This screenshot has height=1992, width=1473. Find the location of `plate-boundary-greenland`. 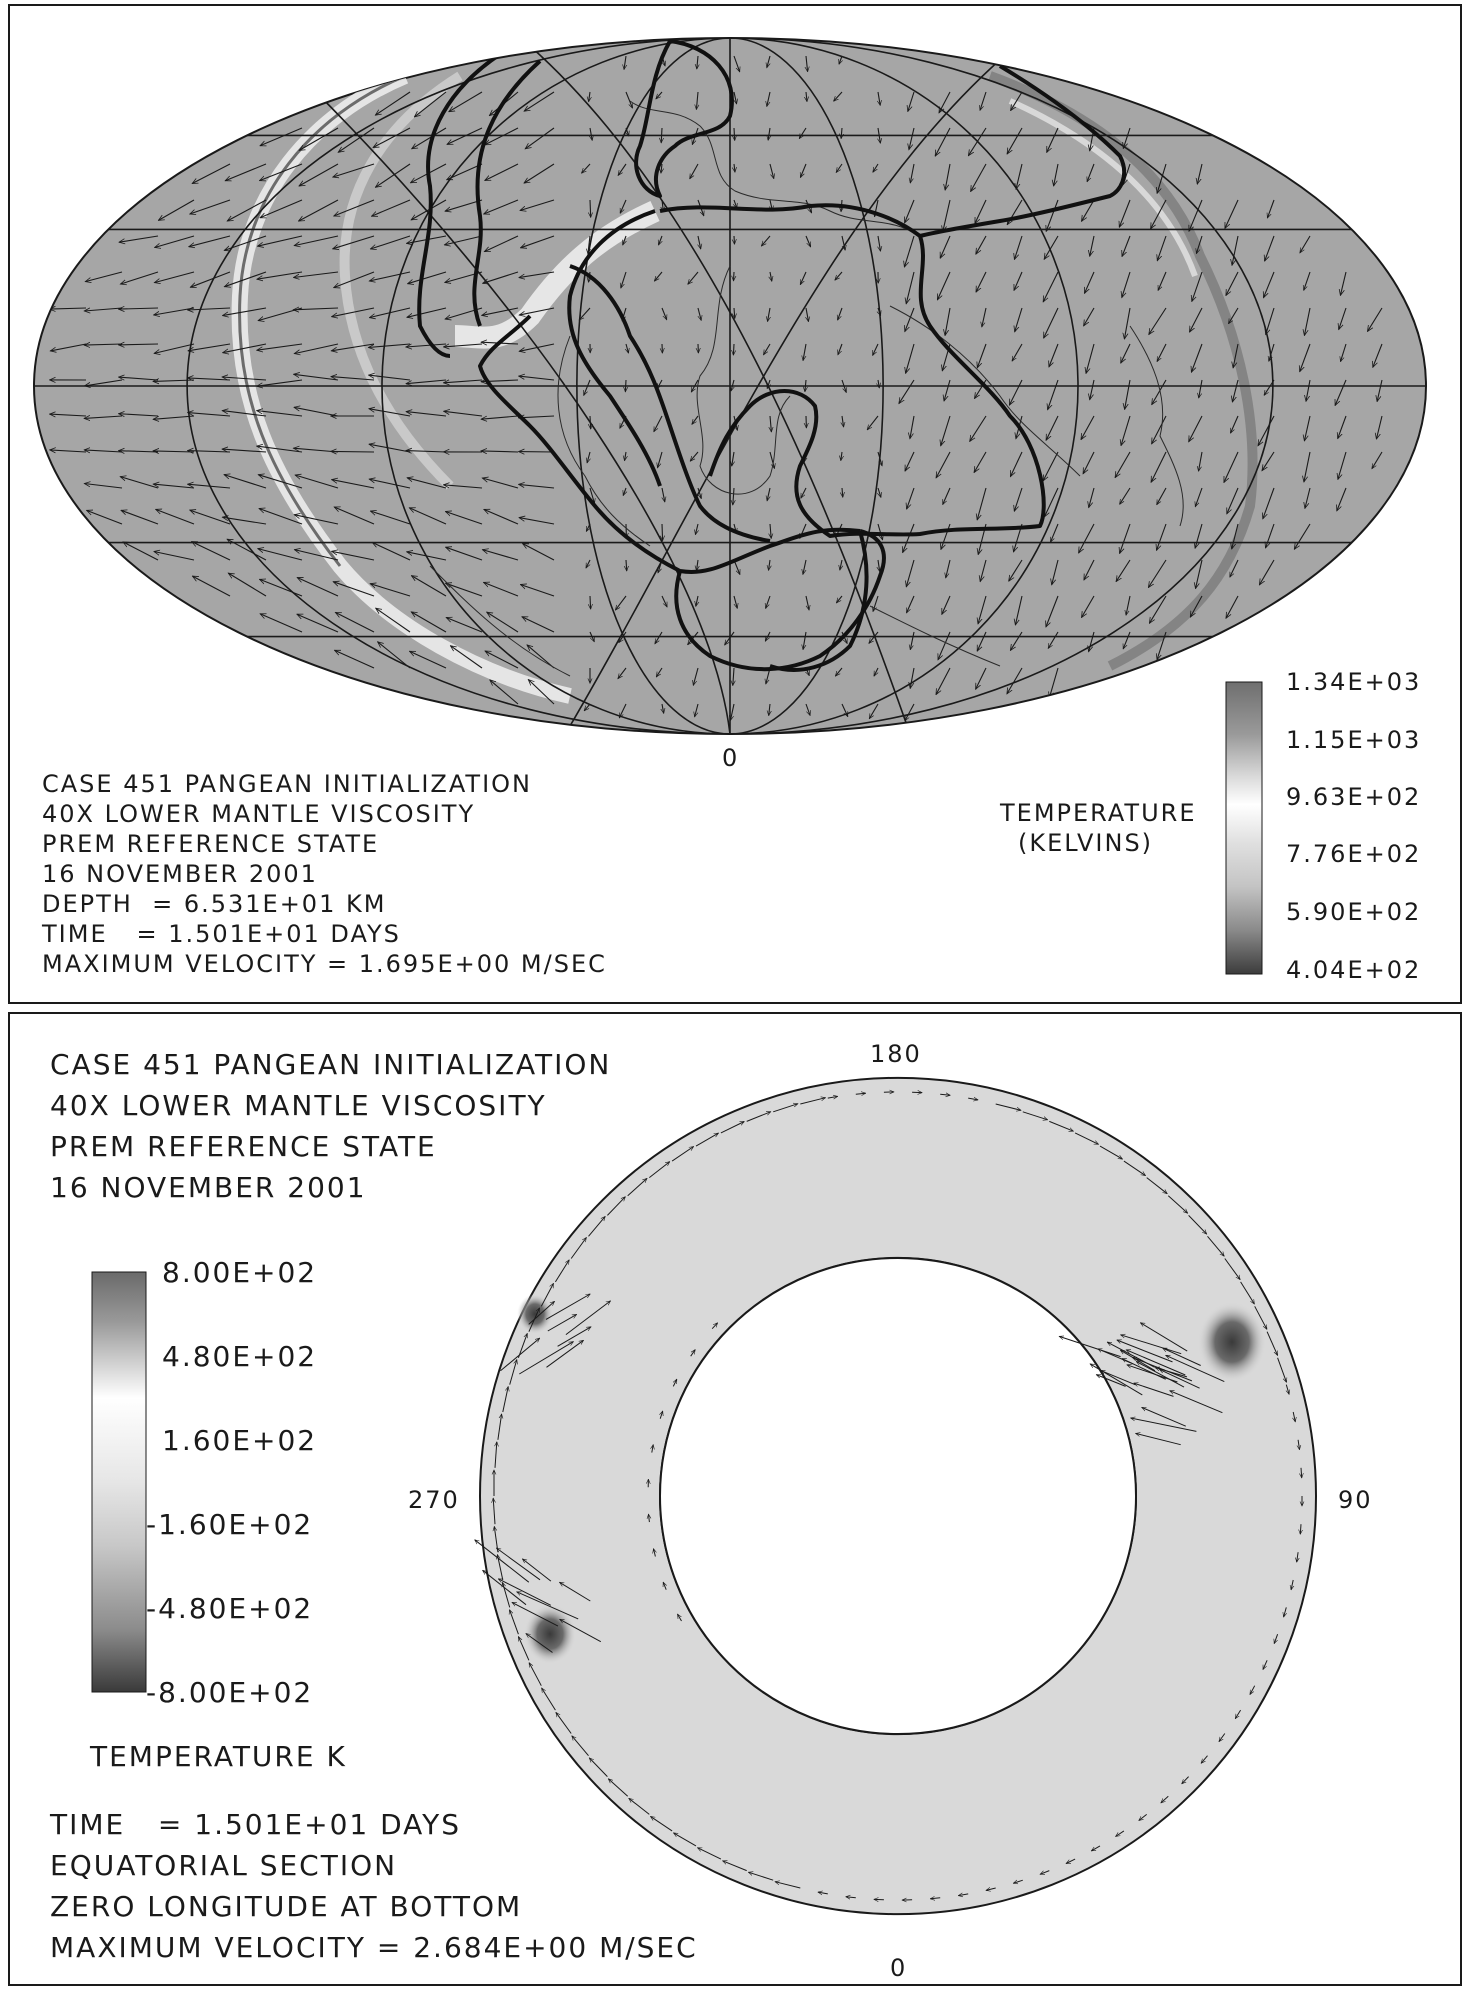

plate-boundary-greenland is located at coordinates (684, 118).